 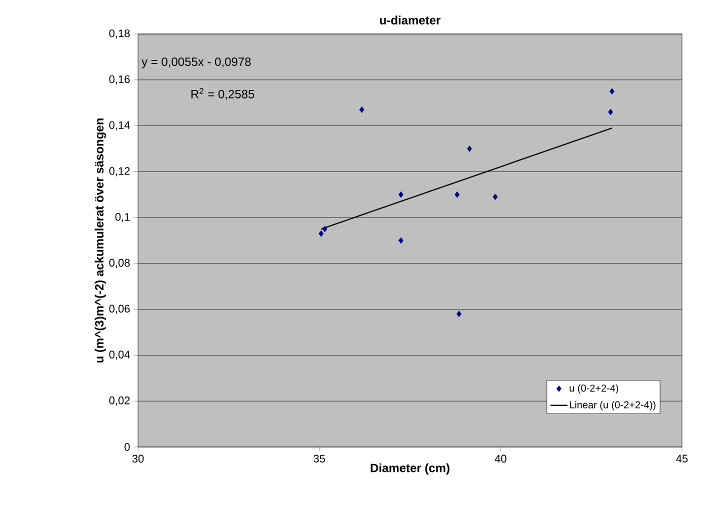 I want to click on y-tick-label: 0,12, so click(x=119, y=171).